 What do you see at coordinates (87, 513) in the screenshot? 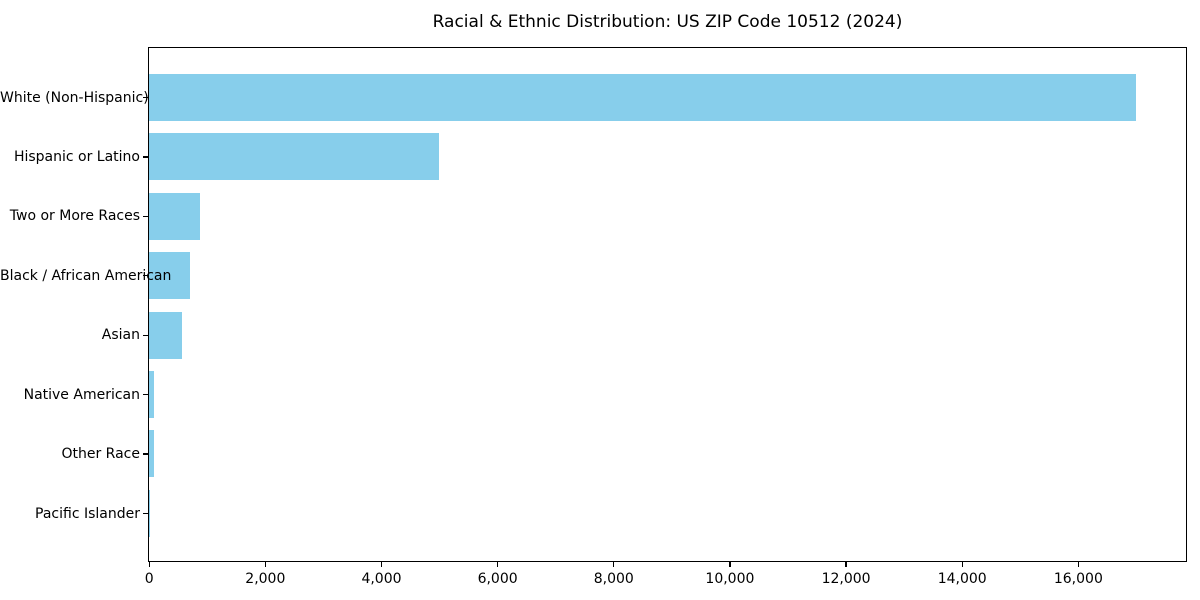
I see `y-tick-label: Pacific Islander` at bounding box center [87, 513].